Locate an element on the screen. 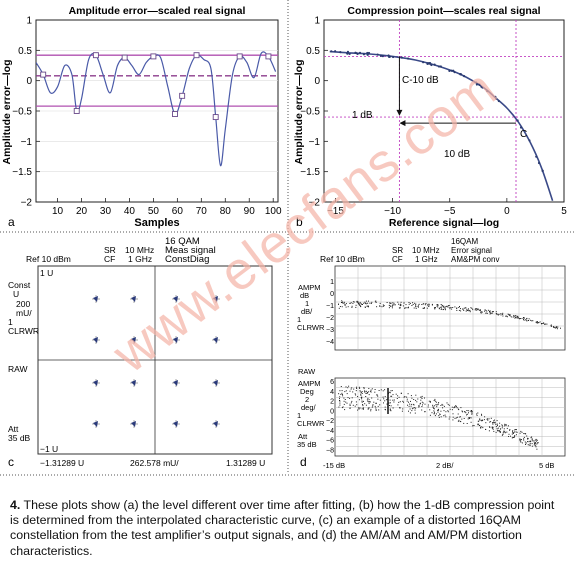  c-title2: Meas signal is located at coordinates (190, 250).